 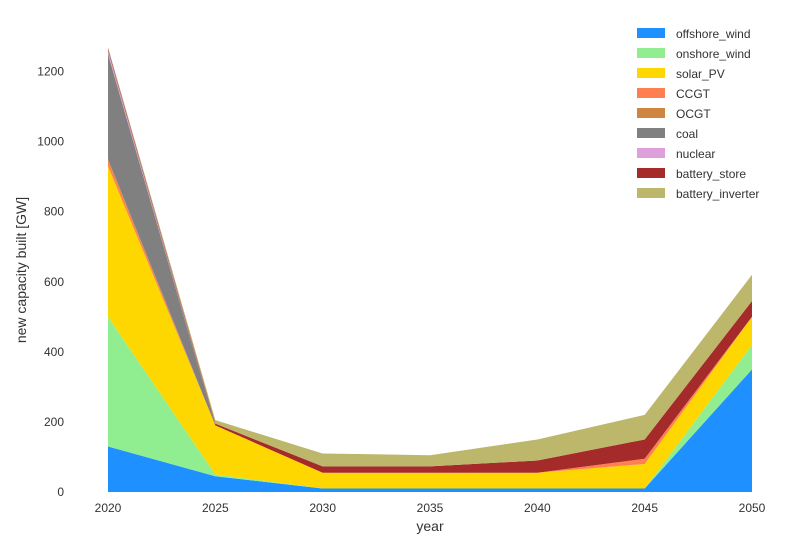 I want to click on y-tick-label: 800, so click(x=54, y=212).